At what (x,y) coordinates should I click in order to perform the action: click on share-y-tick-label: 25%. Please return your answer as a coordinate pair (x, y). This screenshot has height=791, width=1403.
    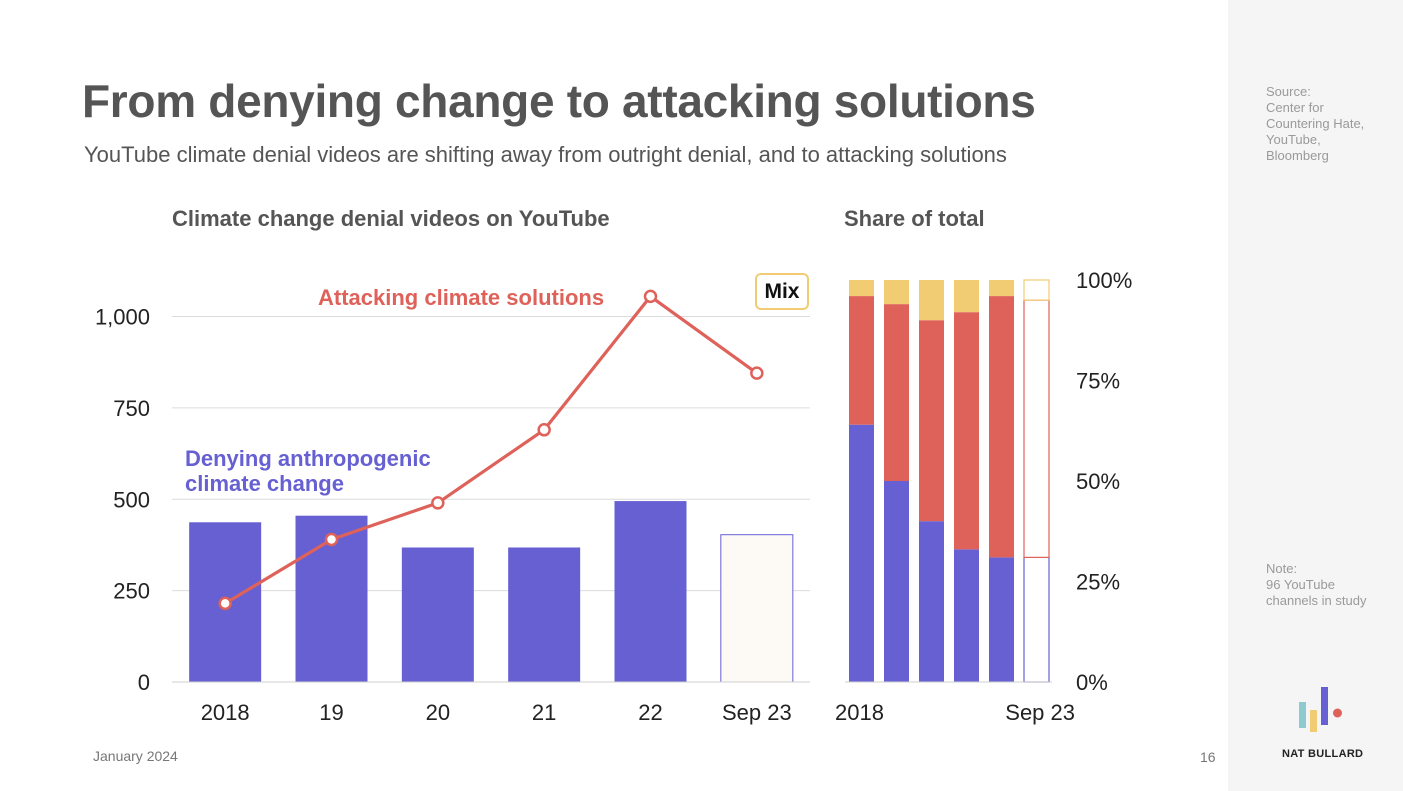
    Looking at the image, I should click on (1098, 582).